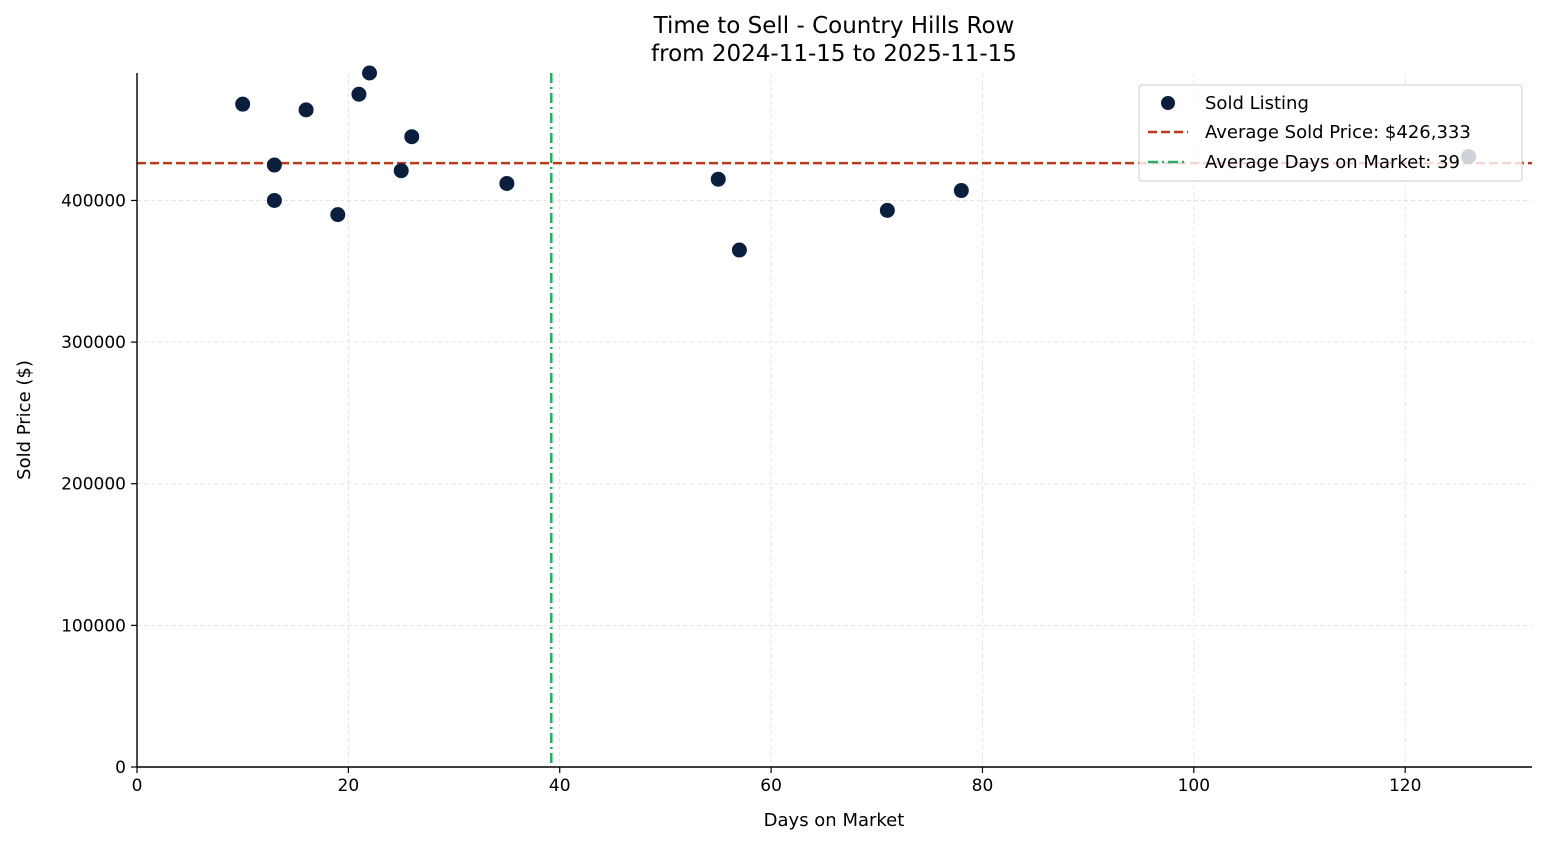  Describe the element at coordinates (1257, 103) in the screenshot. I see `legend-sold-label: Sold Listing` at that location.